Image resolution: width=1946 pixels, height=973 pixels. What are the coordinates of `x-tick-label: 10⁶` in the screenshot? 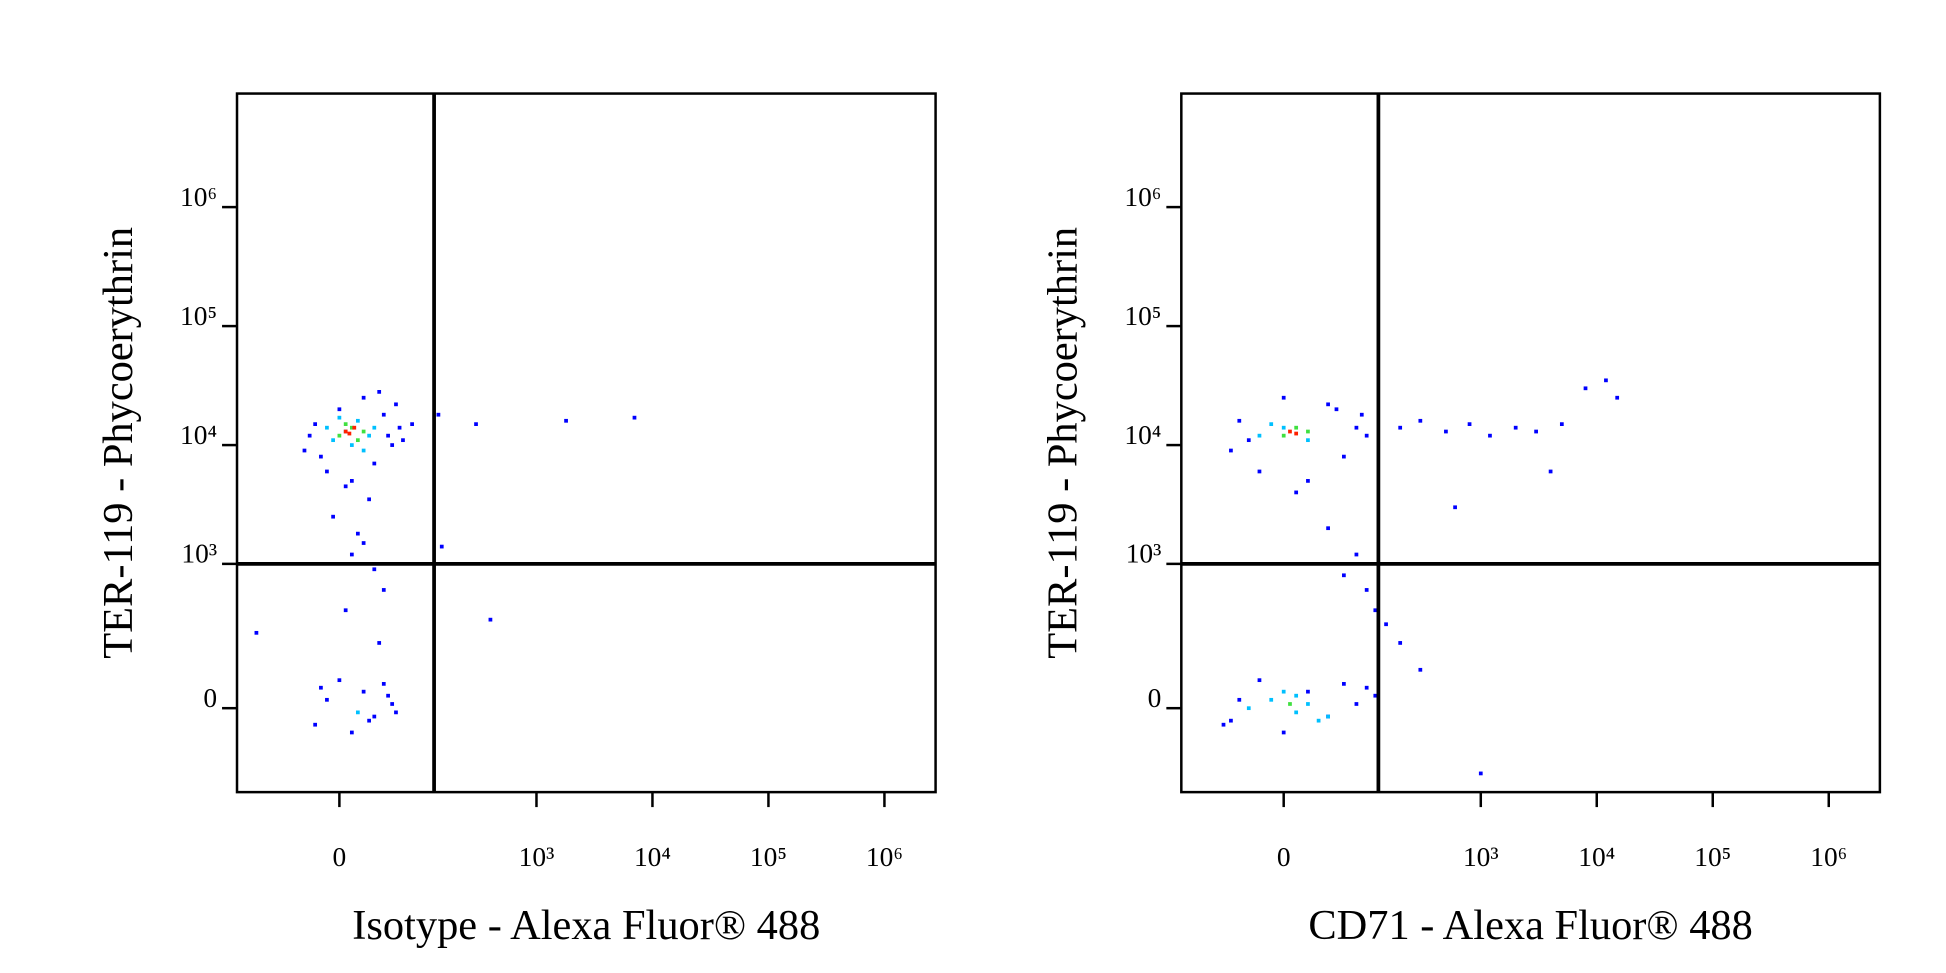 It's located at (884, 857).